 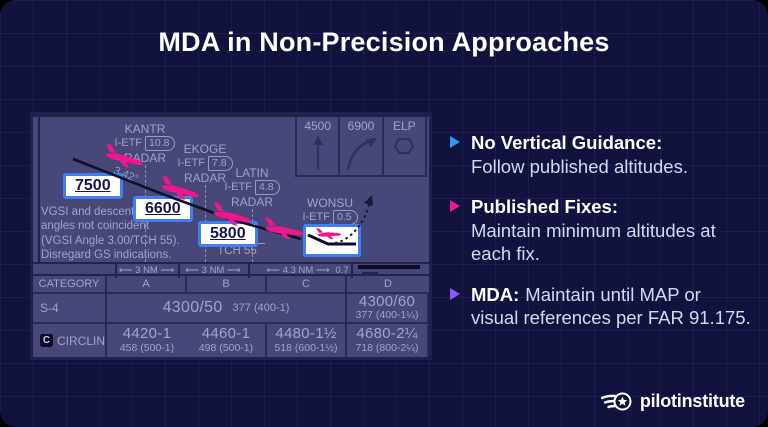 I want to click on climb-arrow-icon, so click(x=361, y=154).